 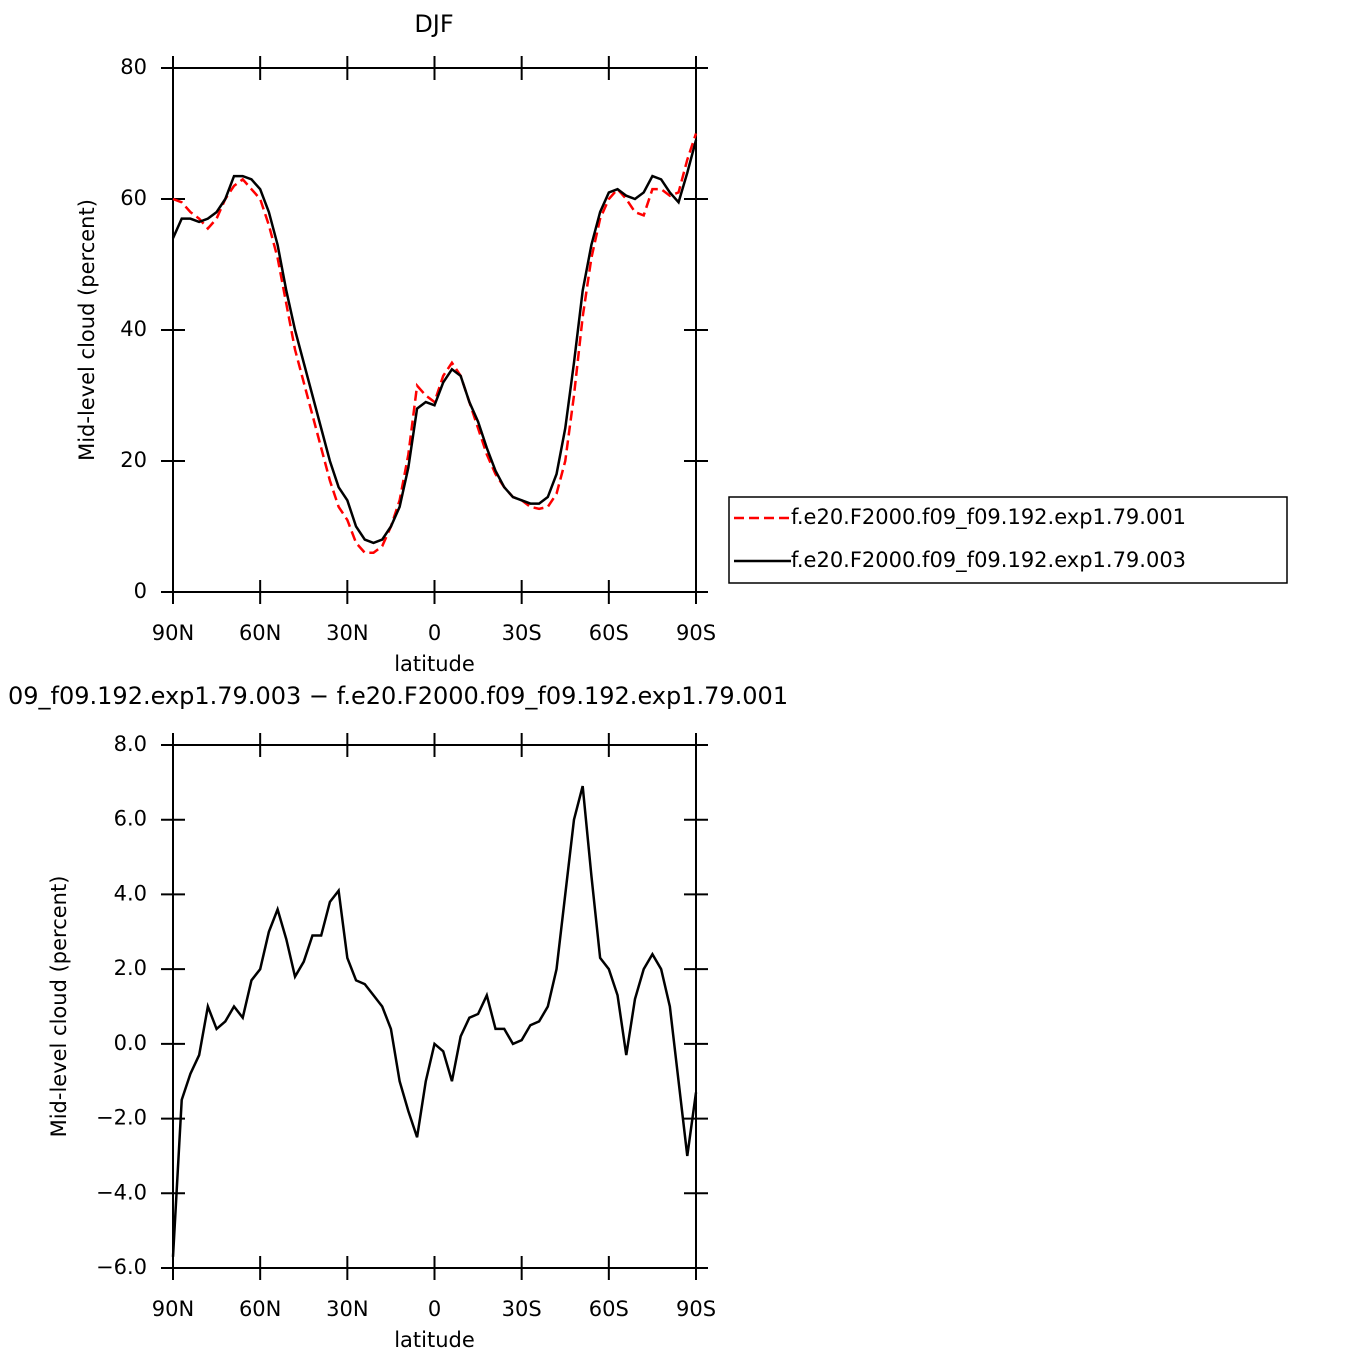 I want to click on legend-box, so click(x=1008, y=540).